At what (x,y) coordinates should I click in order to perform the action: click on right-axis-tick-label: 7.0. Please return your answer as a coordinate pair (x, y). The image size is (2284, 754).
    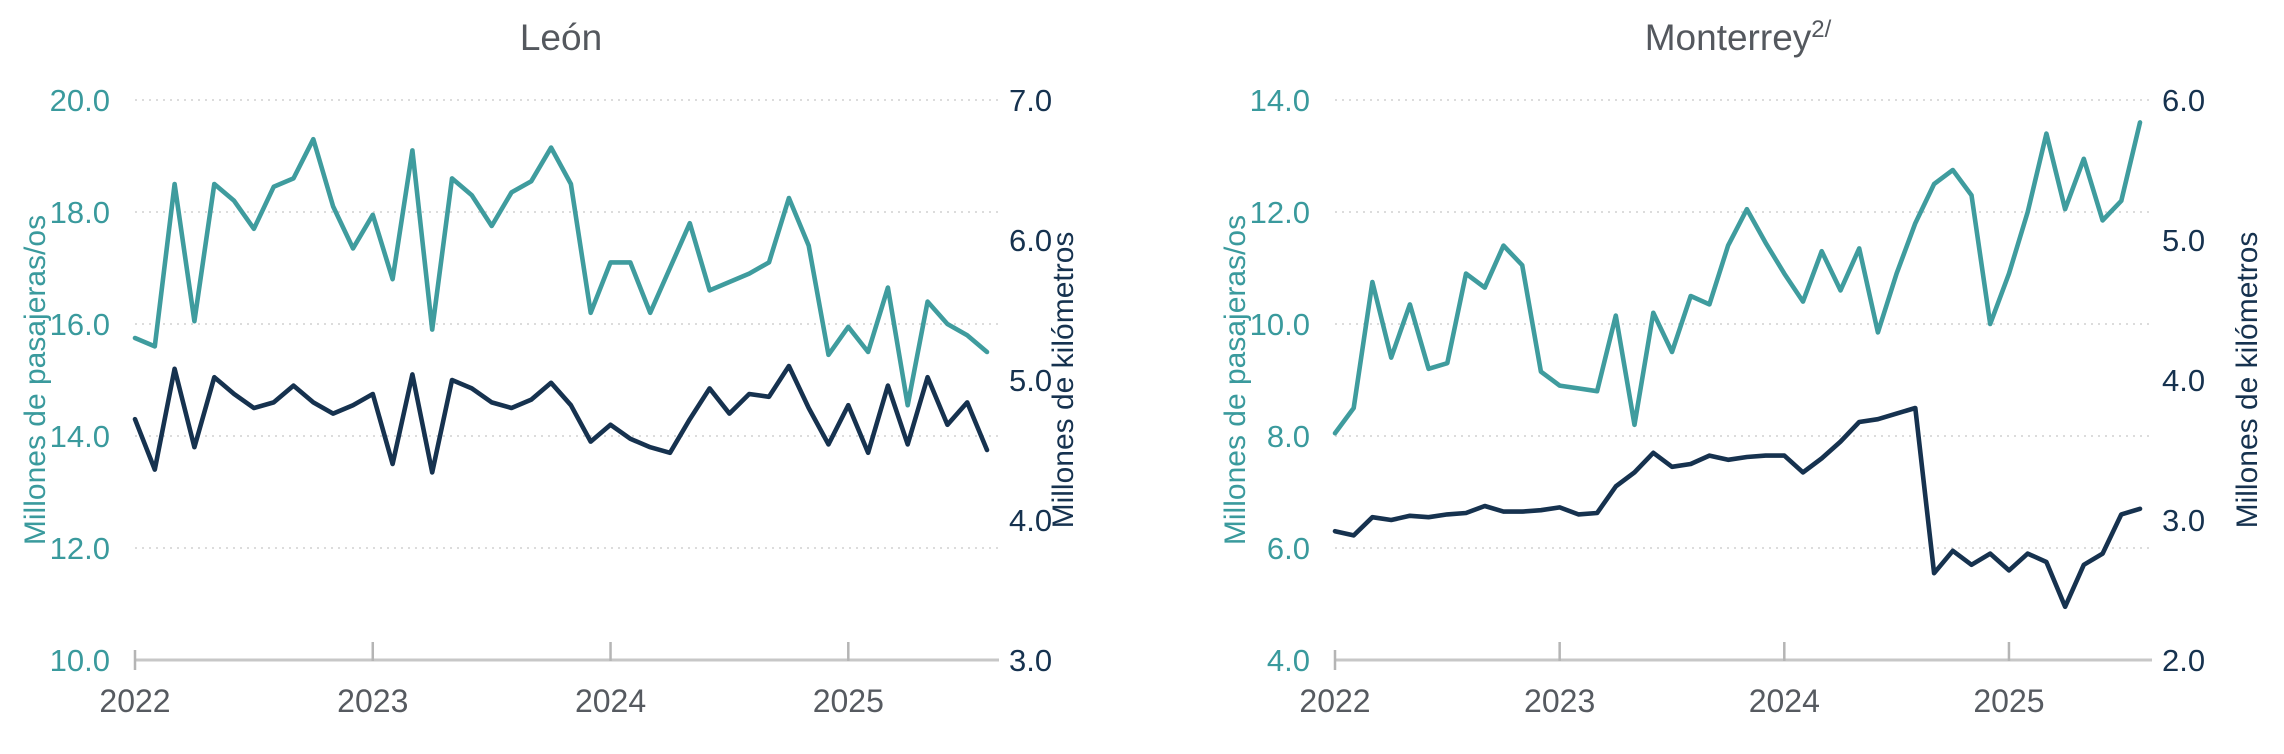
    Looking at the image, I should click on (1030, 100).